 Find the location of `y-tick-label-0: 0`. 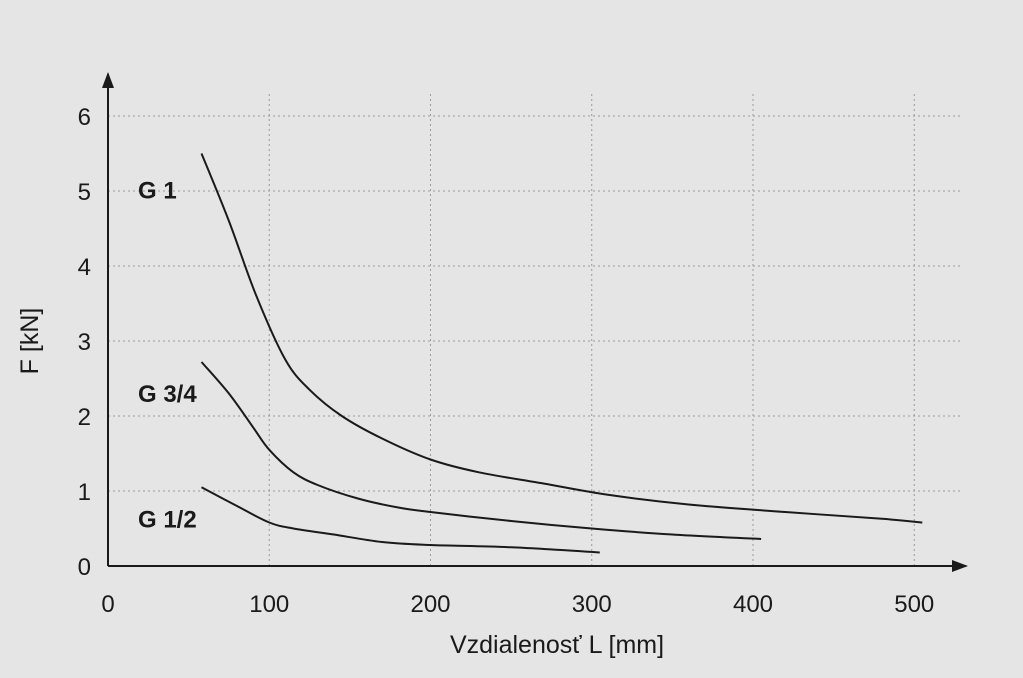

y-tick-label-0: 0 is located at coordinates (84, 567).